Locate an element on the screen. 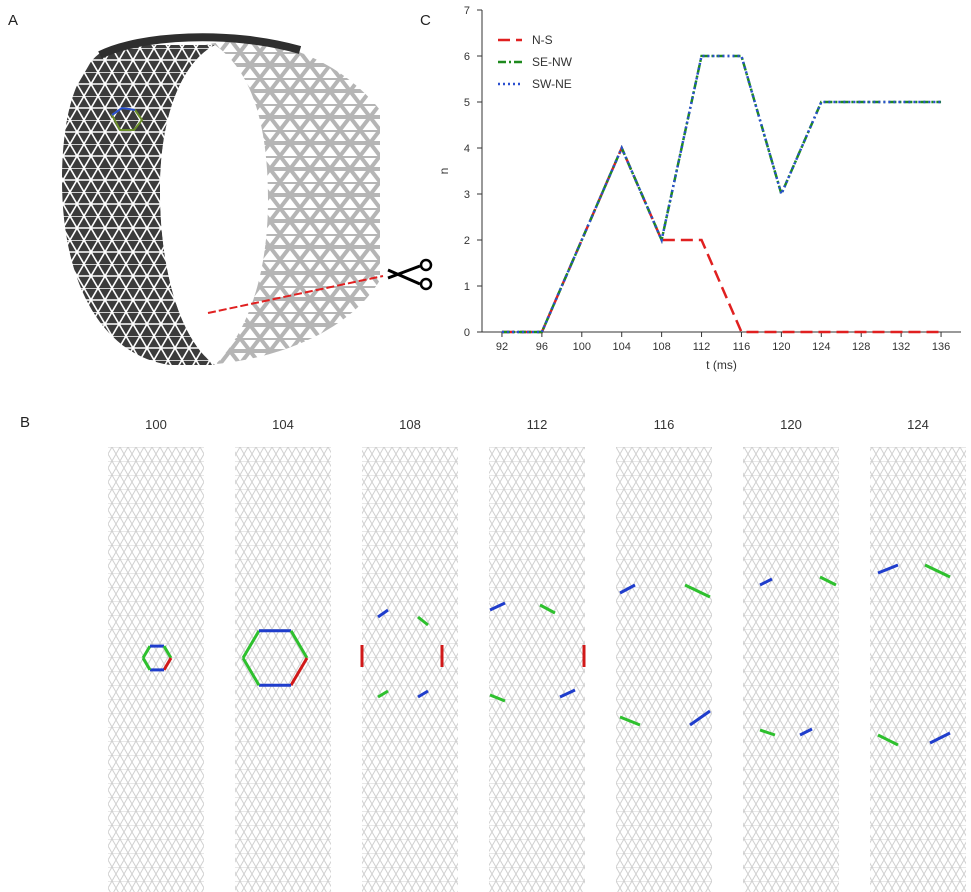 This screenshot has height=892, width=971. strip-time-label: 120 is located at coordinates (791, 424).